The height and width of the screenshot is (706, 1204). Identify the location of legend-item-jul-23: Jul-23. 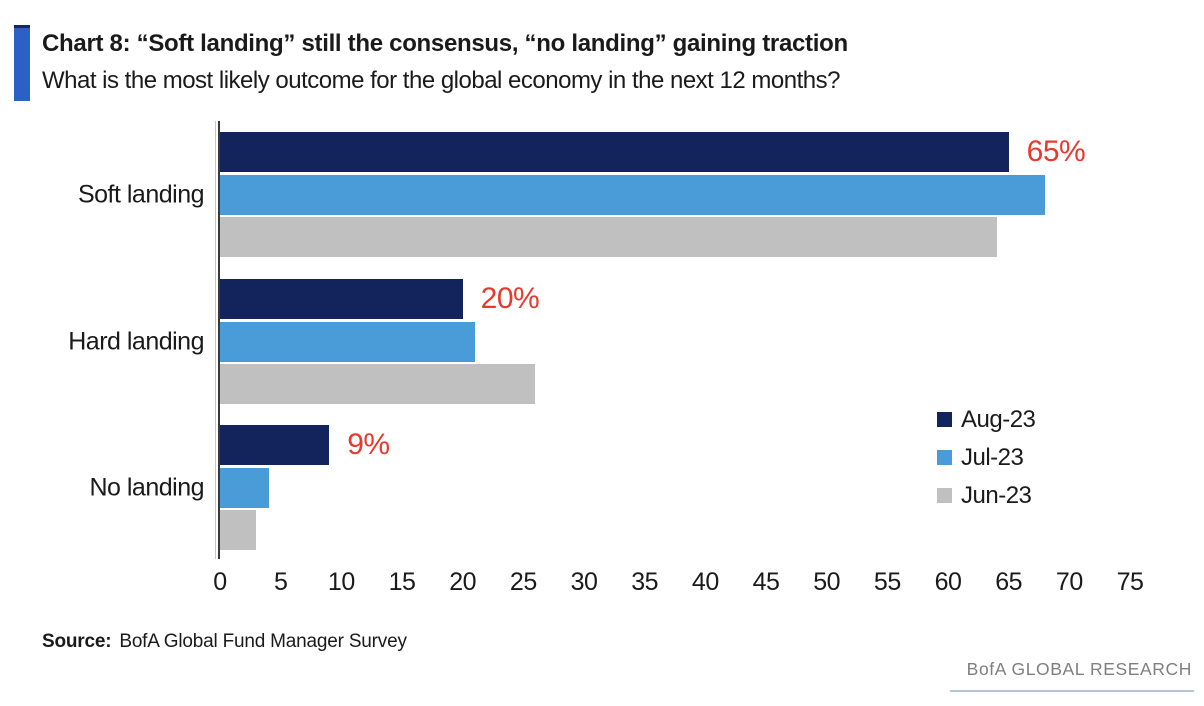
(986, 457).